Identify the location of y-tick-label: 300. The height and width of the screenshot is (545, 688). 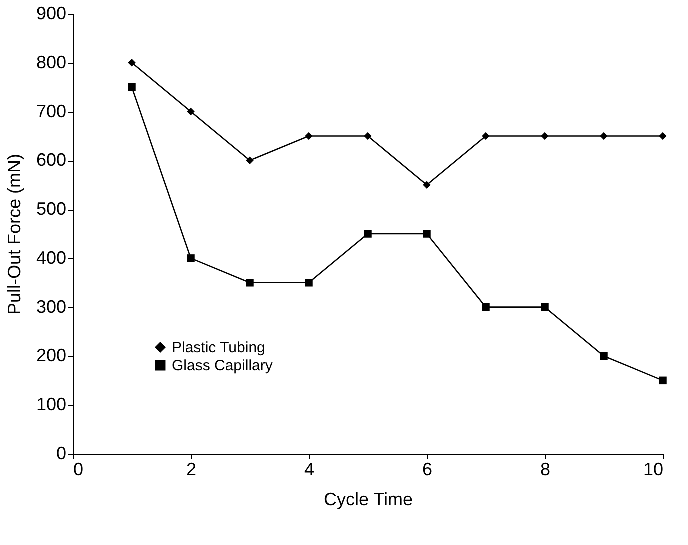
(51, 306).